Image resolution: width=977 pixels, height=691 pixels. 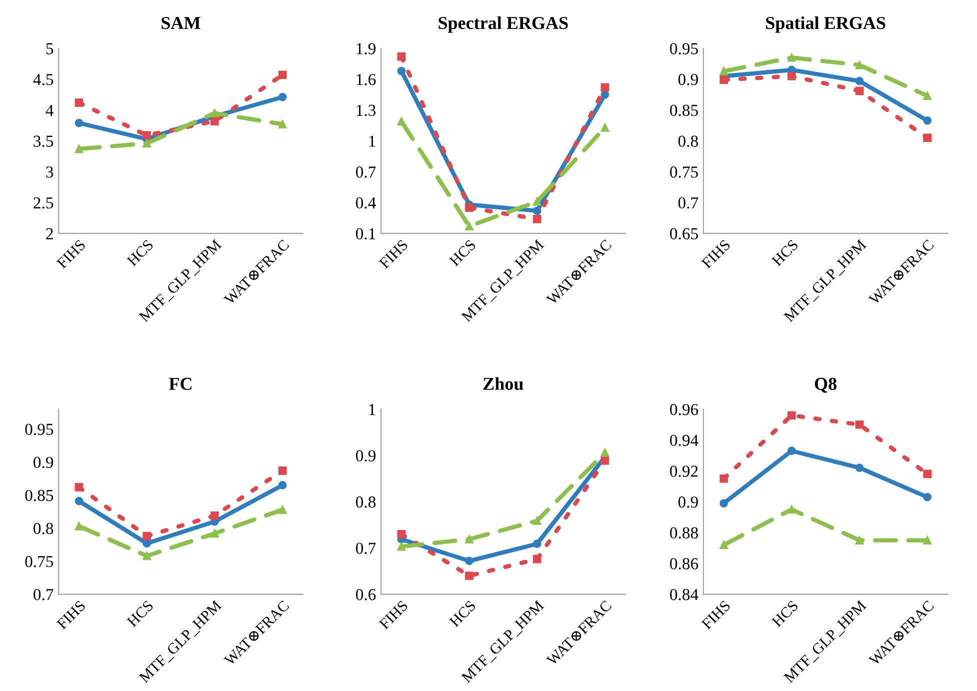 What do you see at coordinates (826, 24) in the screenshot?
I see `chart-title: Spatial ERGAS` at bounding box center [826, 24].